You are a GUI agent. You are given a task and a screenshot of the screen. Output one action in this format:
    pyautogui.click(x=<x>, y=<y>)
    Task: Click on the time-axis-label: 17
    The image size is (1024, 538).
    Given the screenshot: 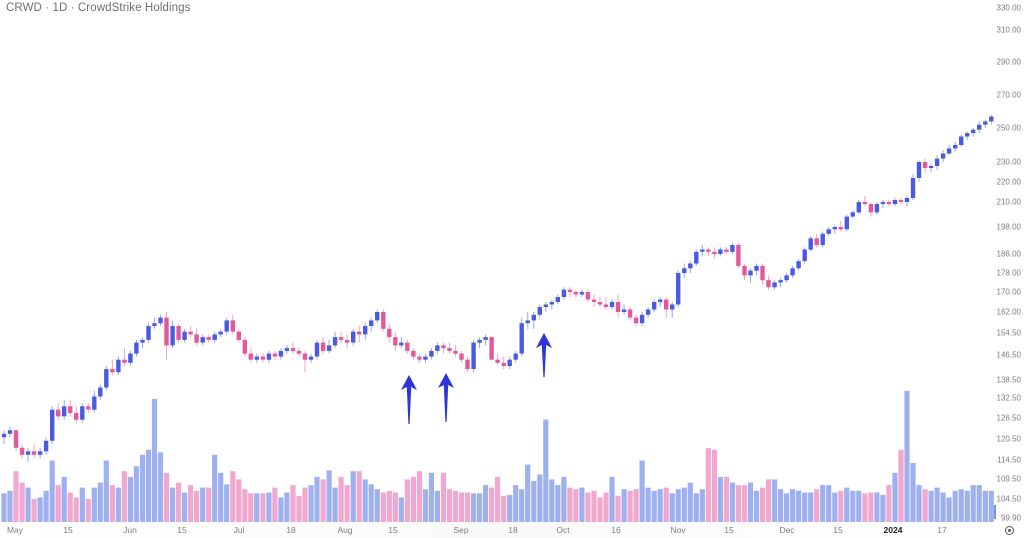 What is the action you would take?
    pyautogui.click(x=942, y=530)
    